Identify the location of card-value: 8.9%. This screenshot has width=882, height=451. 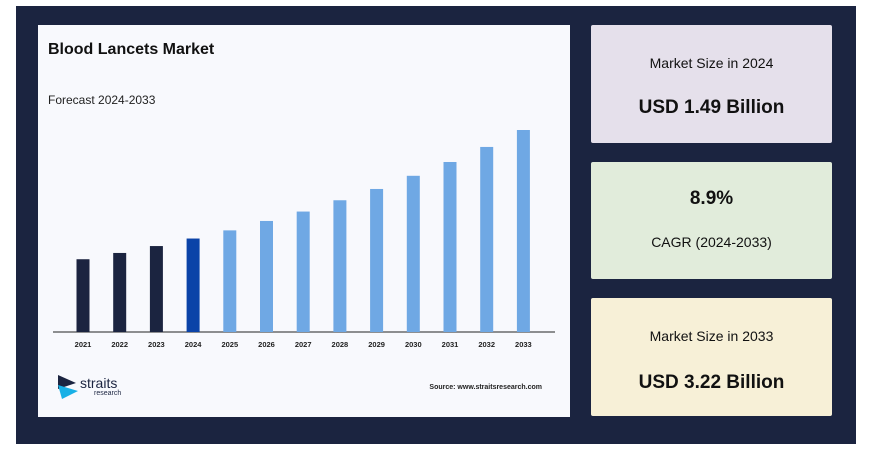
(711, 198).